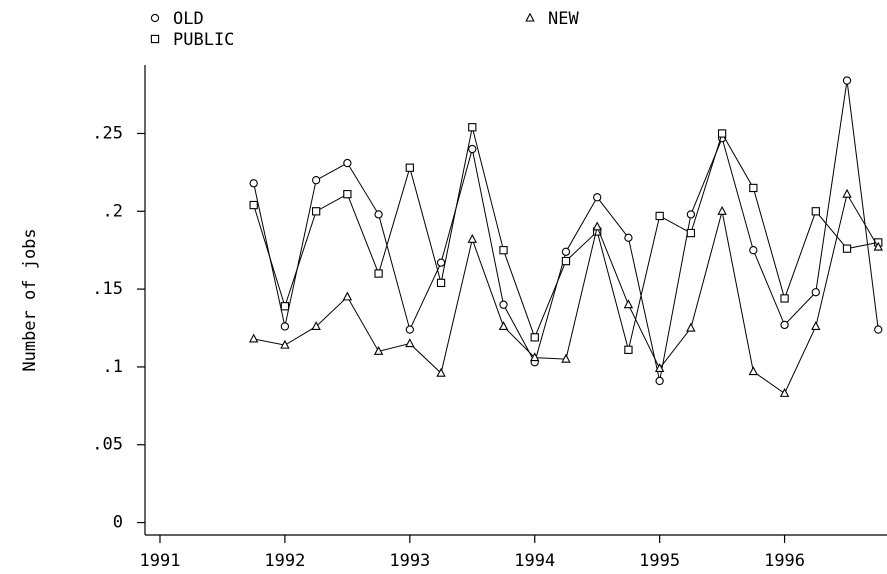  Describe the element at coordinates (534, 561) in the screenshot. I see `x-tick-label: 1994` at that location.